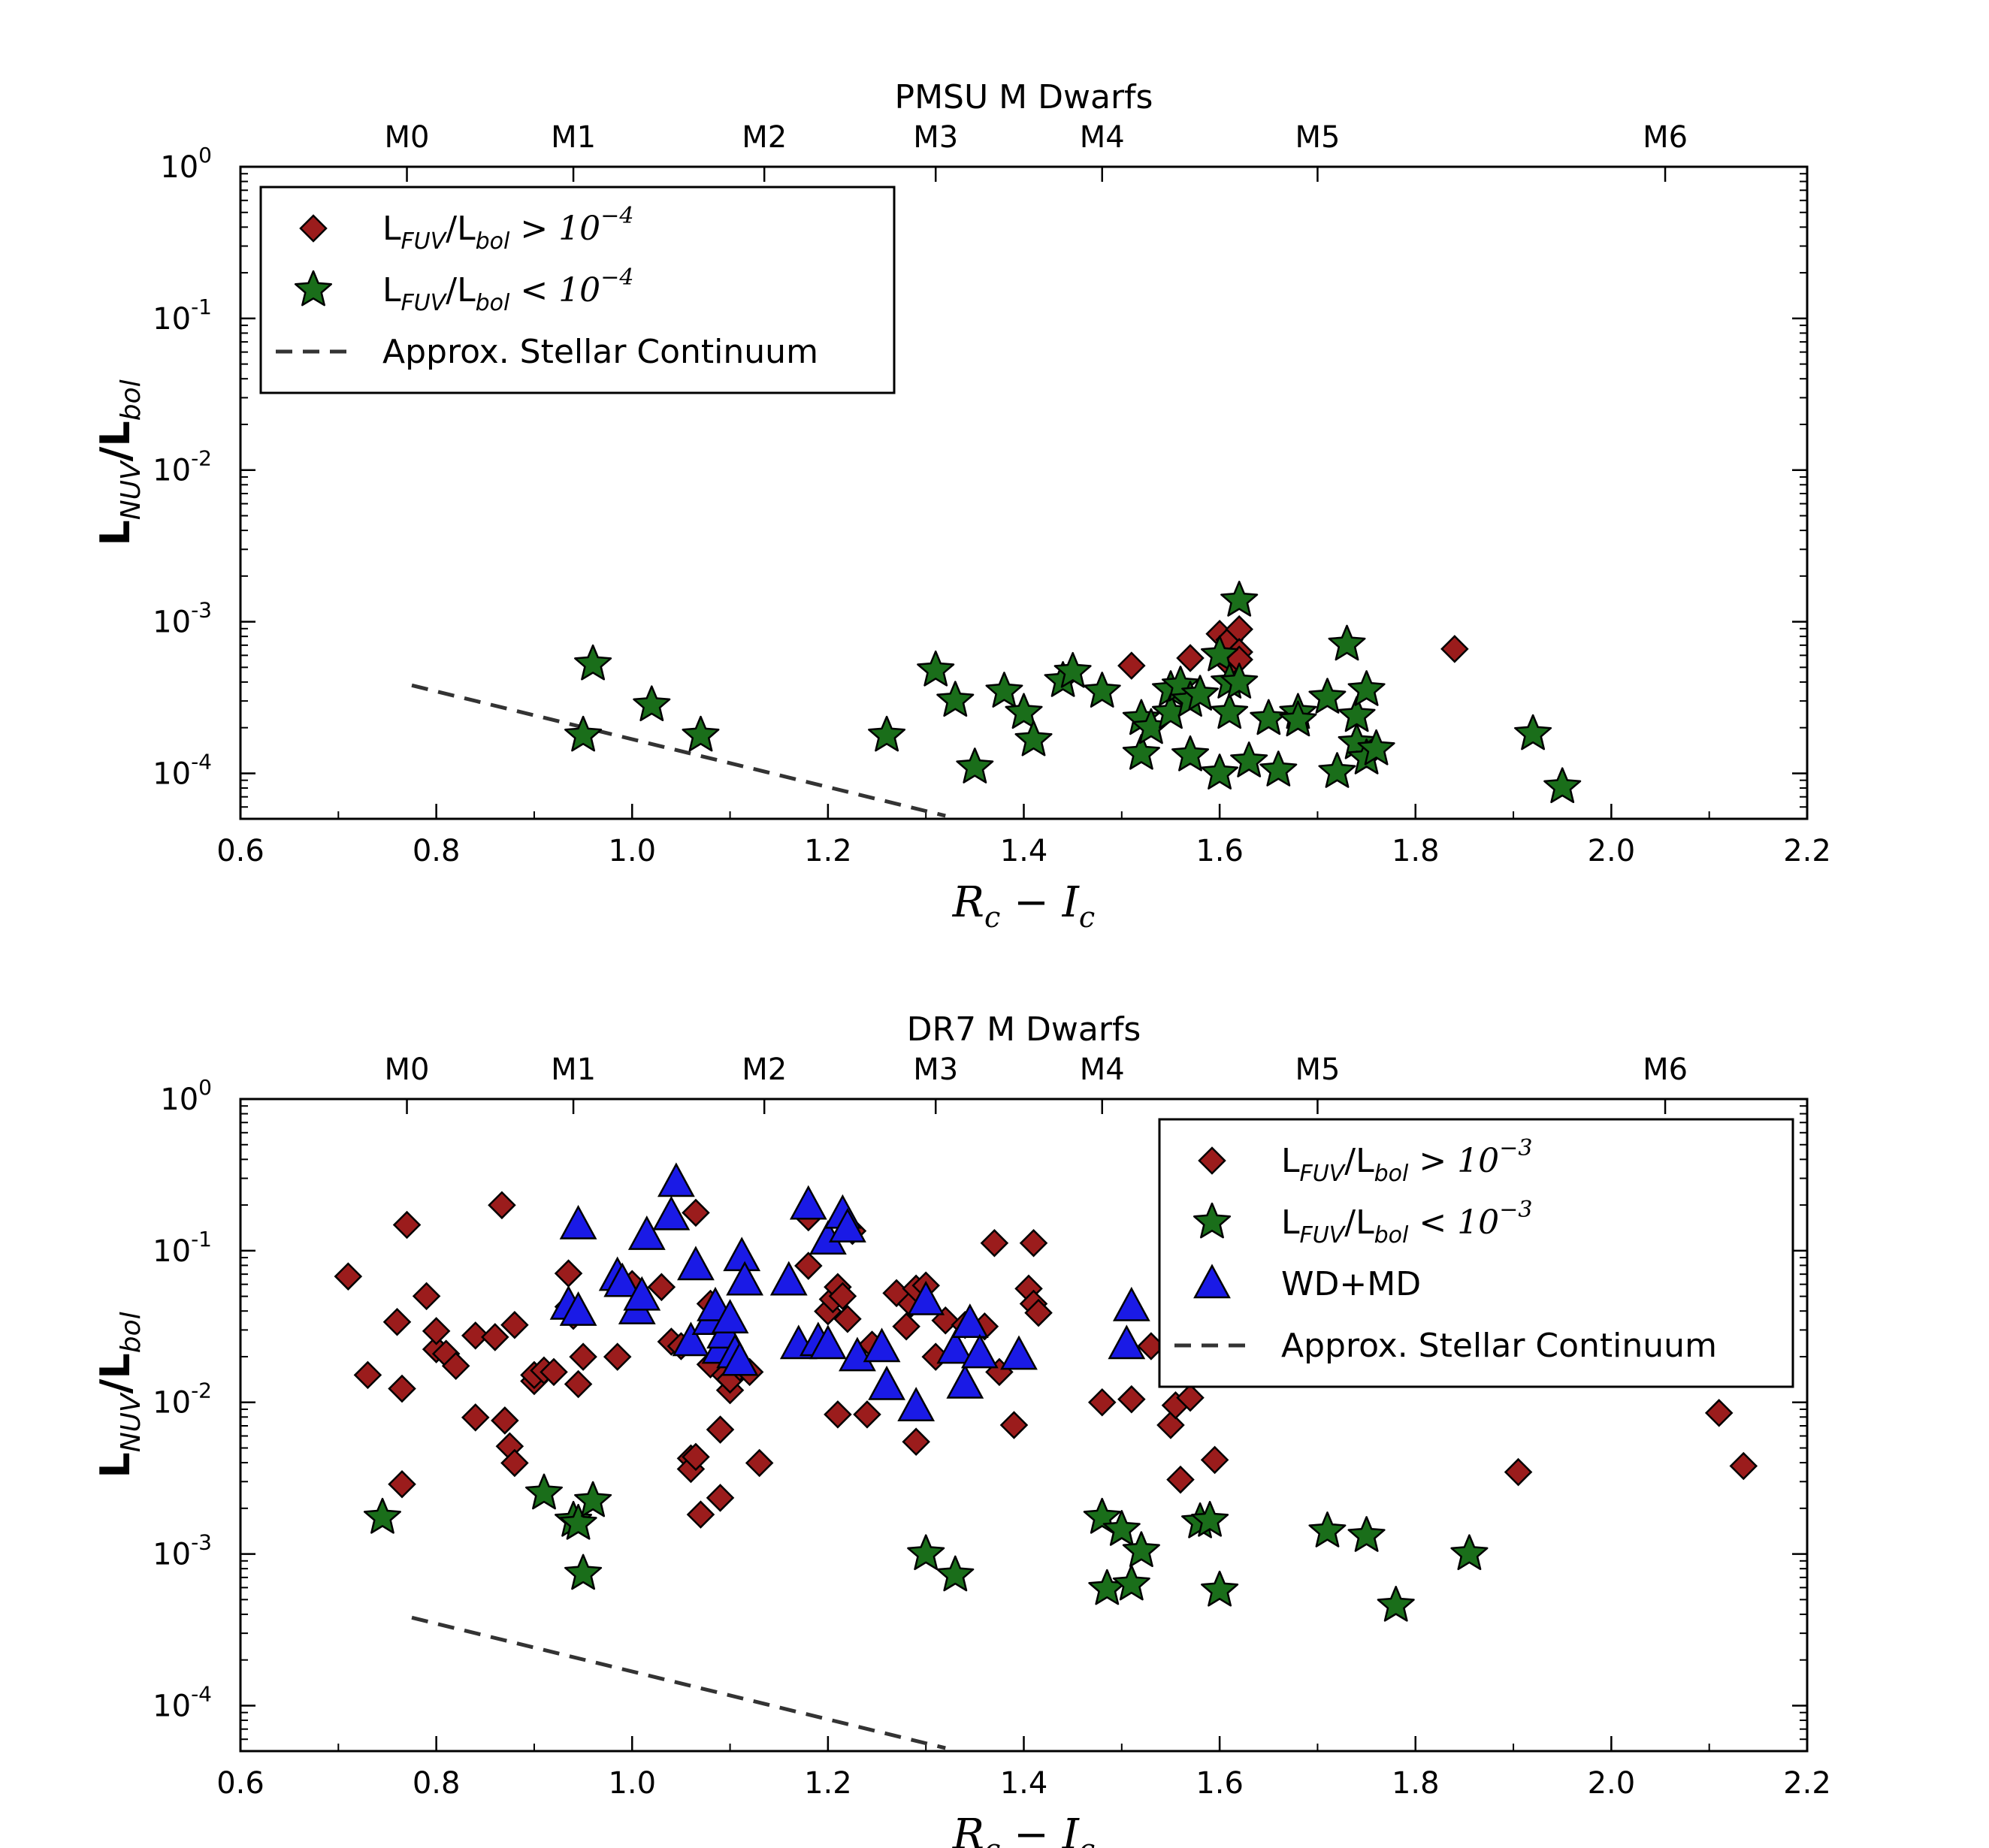 This screenshot has width=1989, height=1848. Describe the element at coordinates (1220, 851) in the screenshot. I see `x-tick-label: 1.6` at that location.